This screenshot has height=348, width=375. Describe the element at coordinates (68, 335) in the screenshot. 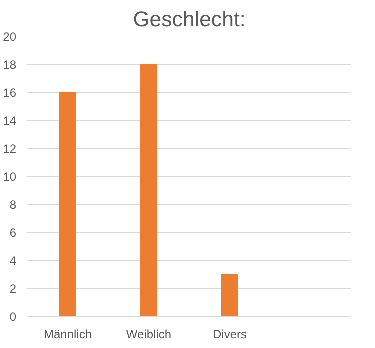

I see `x-tick-label: Männlich` at that location.